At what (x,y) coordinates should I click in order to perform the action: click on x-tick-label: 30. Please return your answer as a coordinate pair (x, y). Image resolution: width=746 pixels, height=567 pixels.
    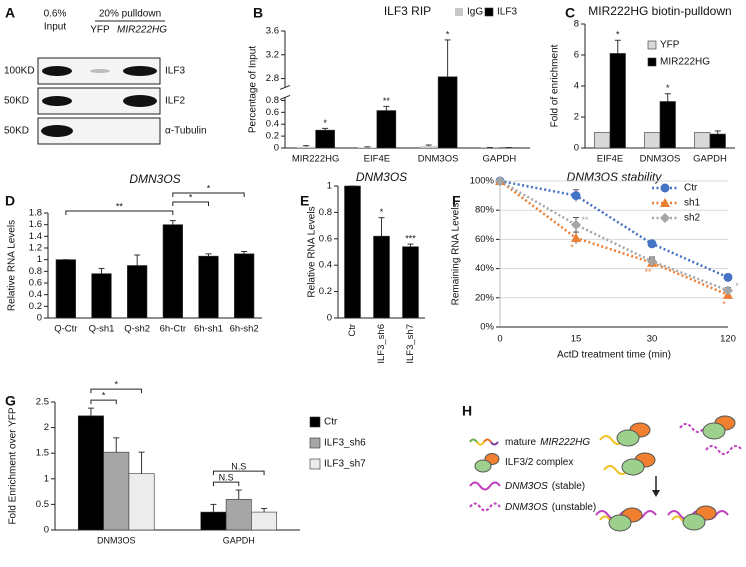
    Looking at the image, I should click on (652, 339).